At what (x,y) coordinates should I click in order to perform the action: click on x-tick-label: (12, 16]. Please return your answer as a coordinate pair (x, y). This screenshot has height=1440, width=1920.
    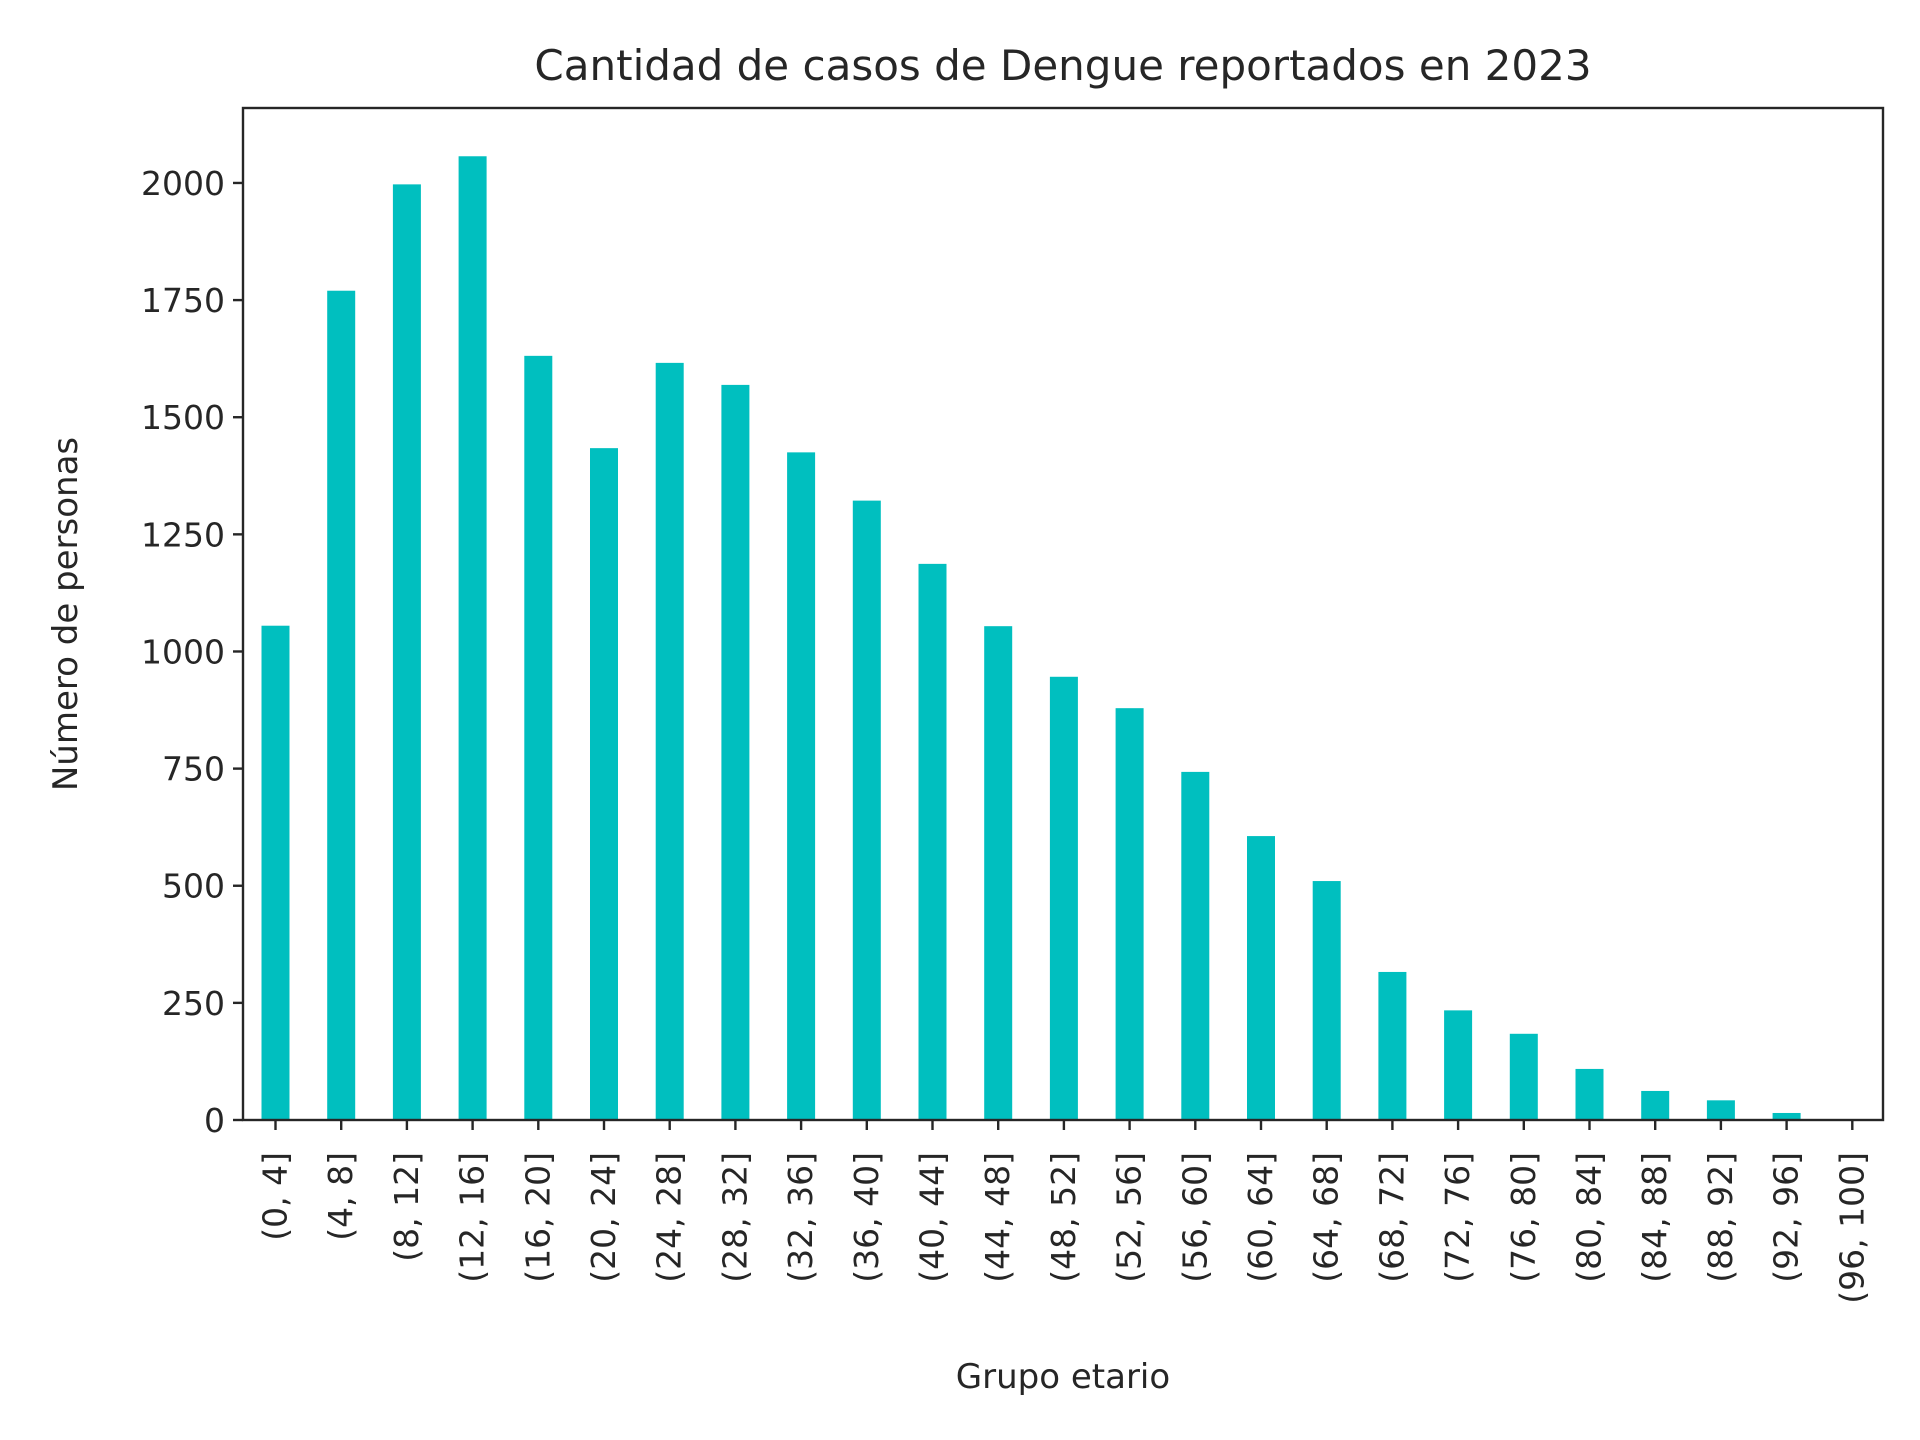
    Looking at the image, I should click on (472, 1217).